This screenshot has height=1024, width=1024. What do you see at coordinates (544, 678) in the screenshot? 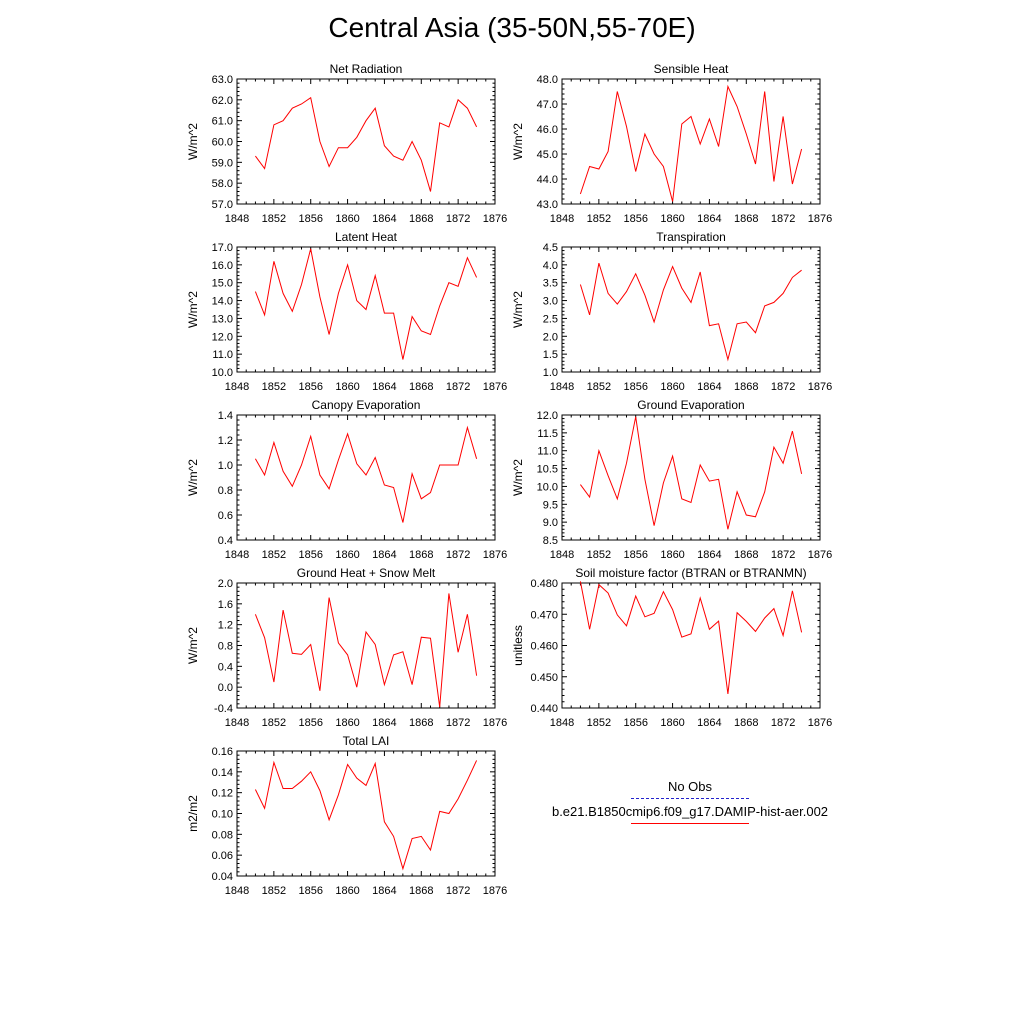
I see `y-tick-label: 0.450` at bounding box center [544, 678].